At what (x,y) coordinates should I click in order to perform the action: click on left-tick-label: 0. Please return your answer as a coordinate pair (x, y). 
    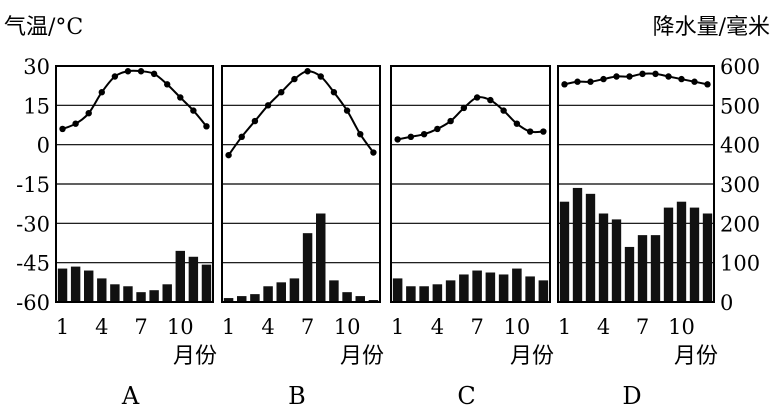
    Looking at the image, I should click on (43, 146).